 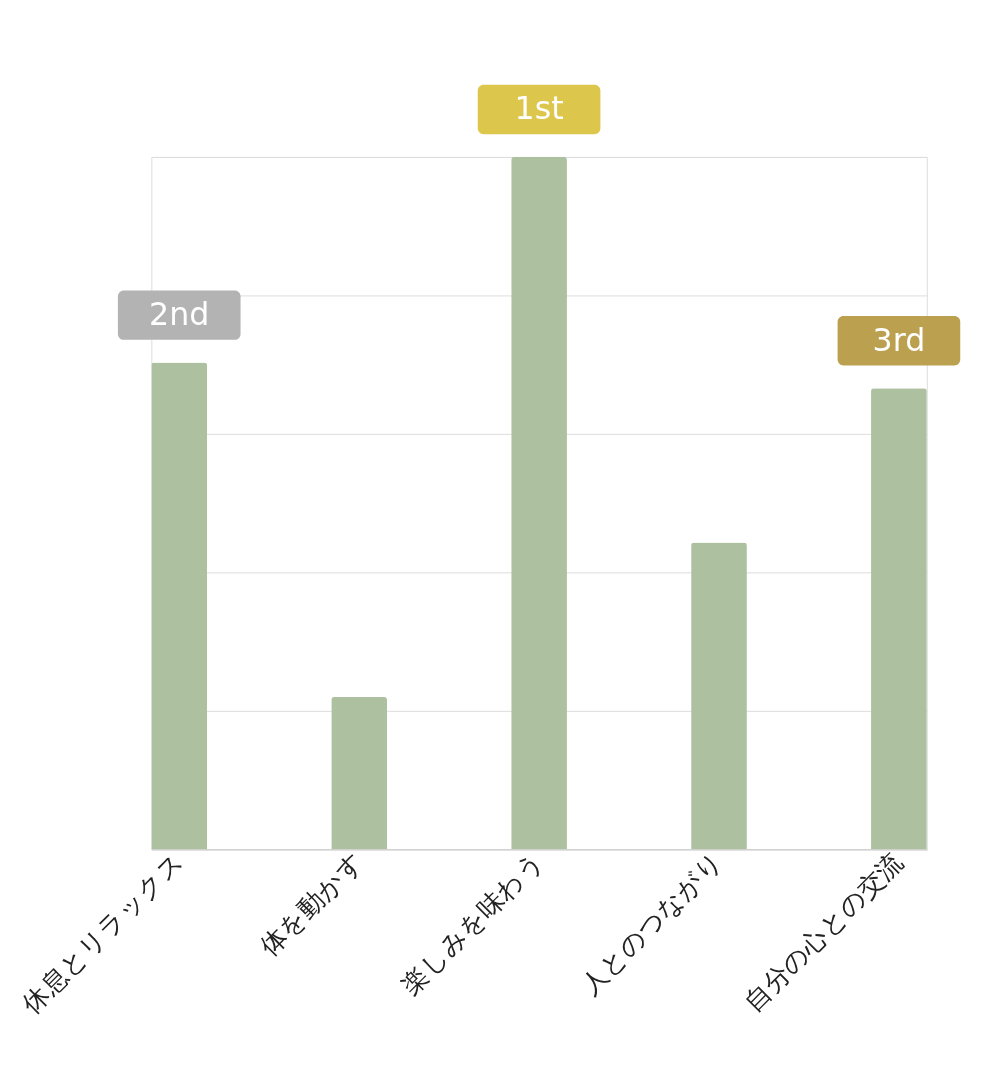 I want to click on annotation: 1st, so click(x=539, y=108).